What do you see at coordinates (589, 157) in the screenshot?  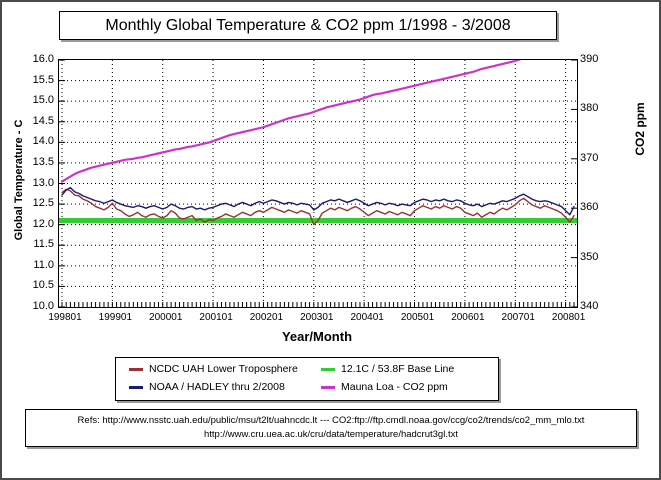 I see `y-tick-right: 370` at bounding box center [589, 157].